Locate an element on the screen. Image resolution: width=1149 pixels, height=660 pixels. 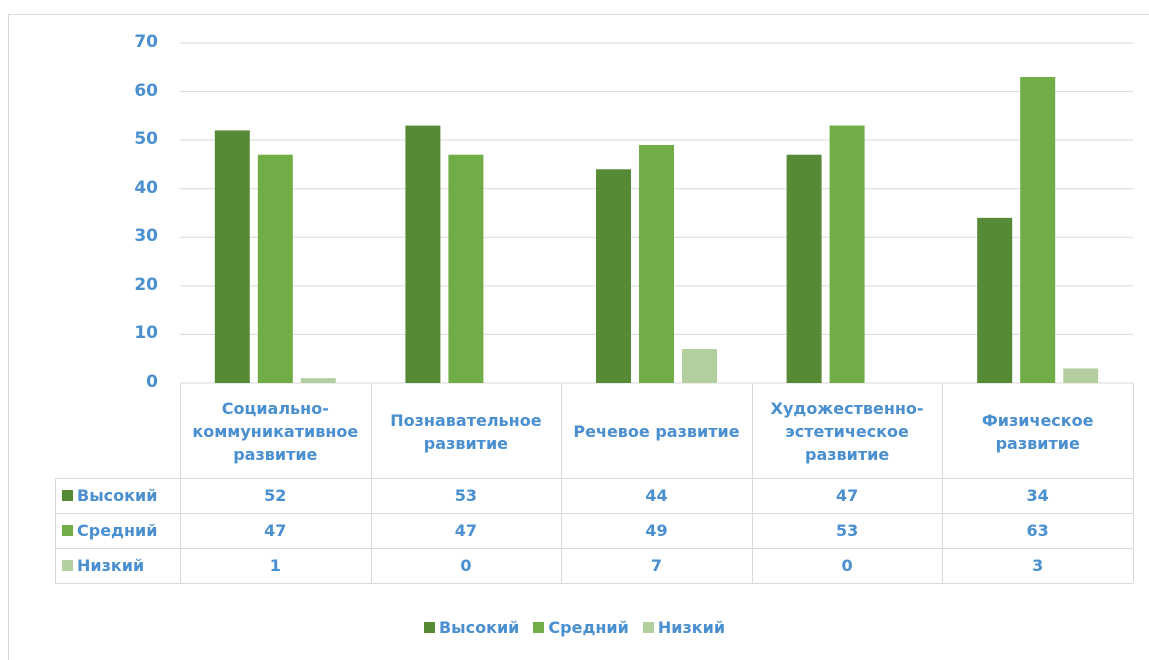
x-tick-label: Художественно-эстетическое развитие is located at coordinates (847, 431).